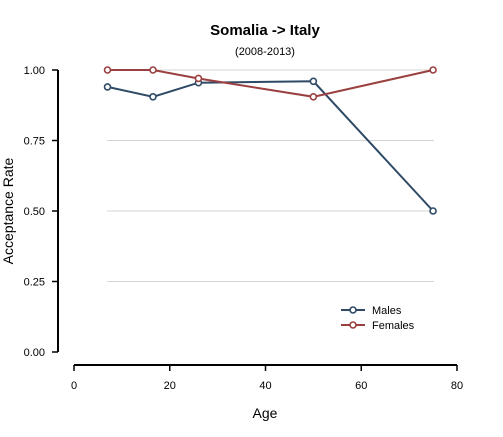 This screenshot has height=437, width=503. Describe the element at coordinates (457, 386) in the screenshot. I see `x-tick-label: 80` at that location.